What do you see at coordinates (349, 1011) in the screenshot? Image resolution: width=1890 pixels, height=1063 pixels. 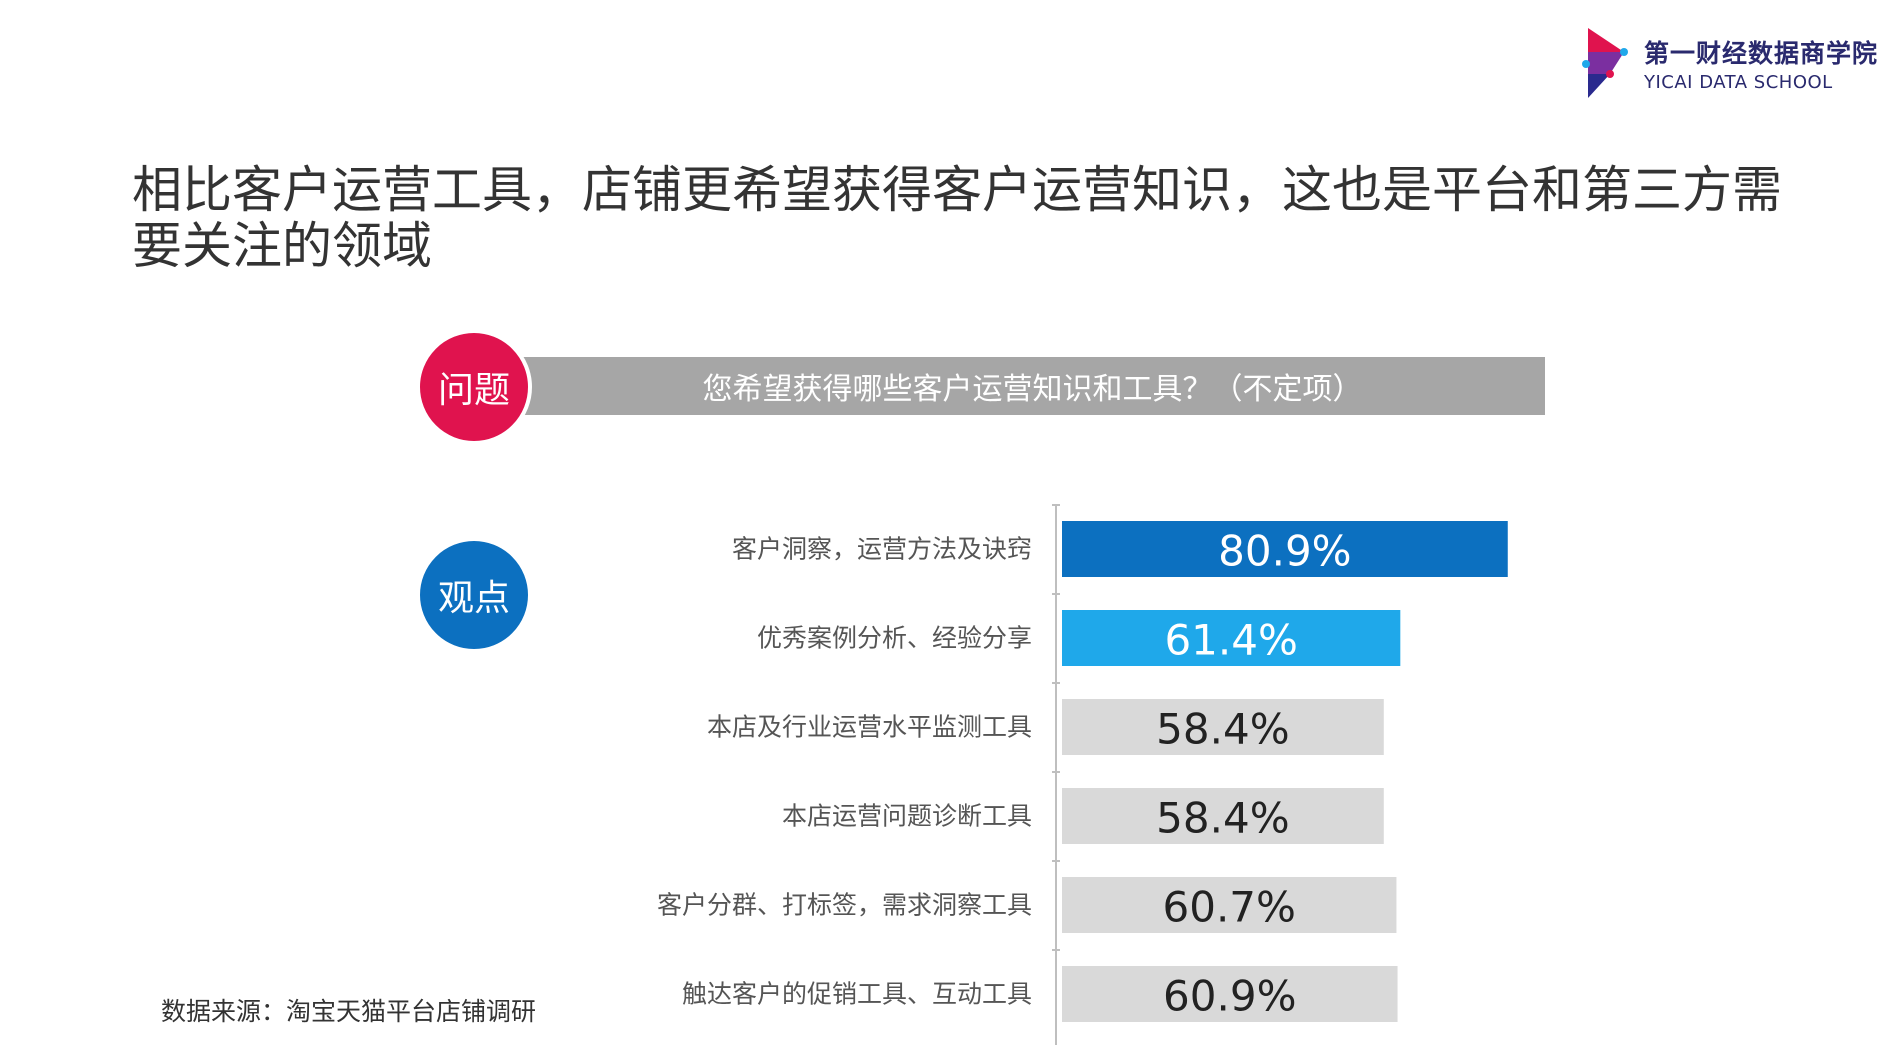 I see `data-source-note: 数据来源：淘宝天猫平台店铺调研` at bounding box center [349, 1011].